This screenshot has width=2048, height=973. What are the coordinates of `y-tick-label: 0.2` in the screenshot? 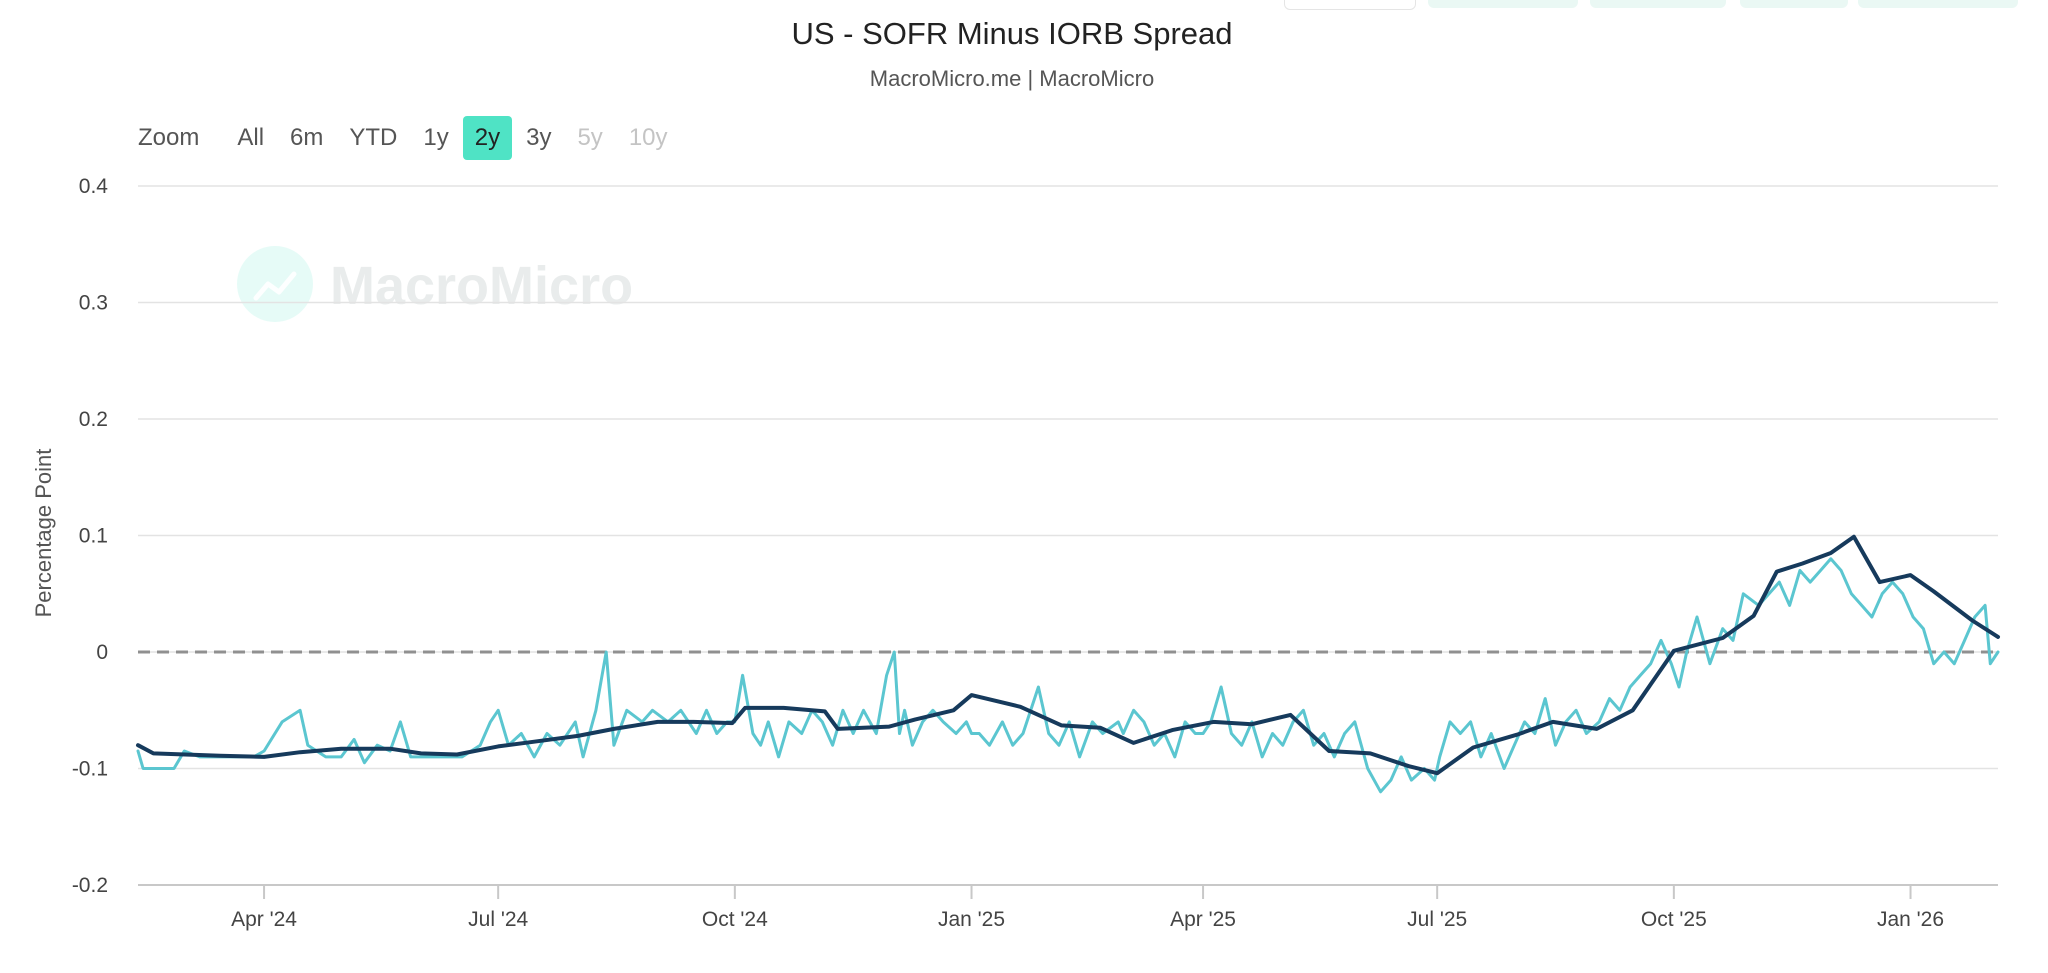 It's located at (93, 419).